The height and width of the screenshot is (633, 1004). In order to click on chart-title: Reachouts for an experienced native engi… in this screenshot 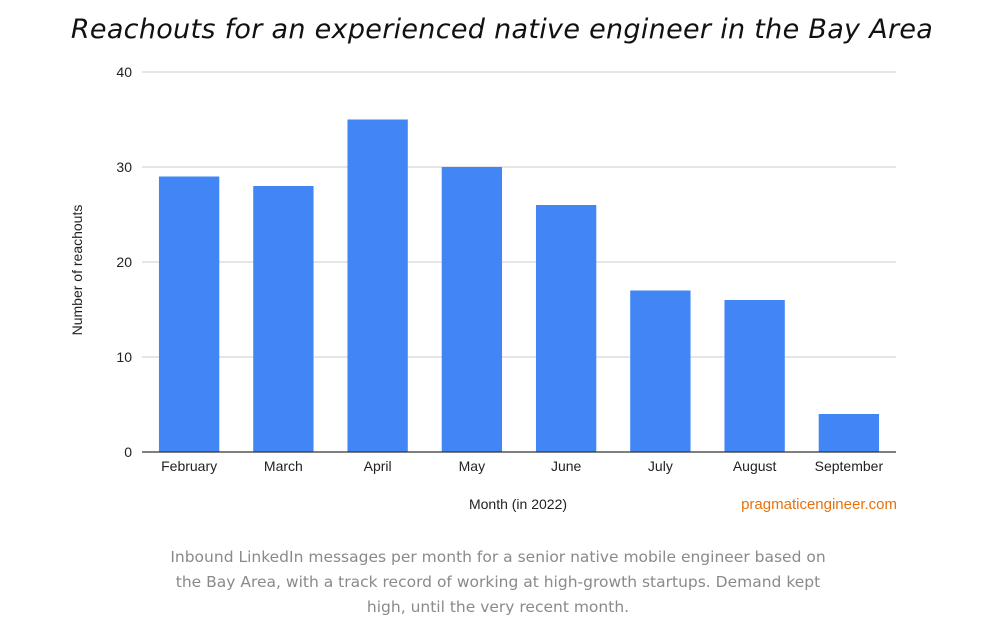, I will do `click(502, 29)`.